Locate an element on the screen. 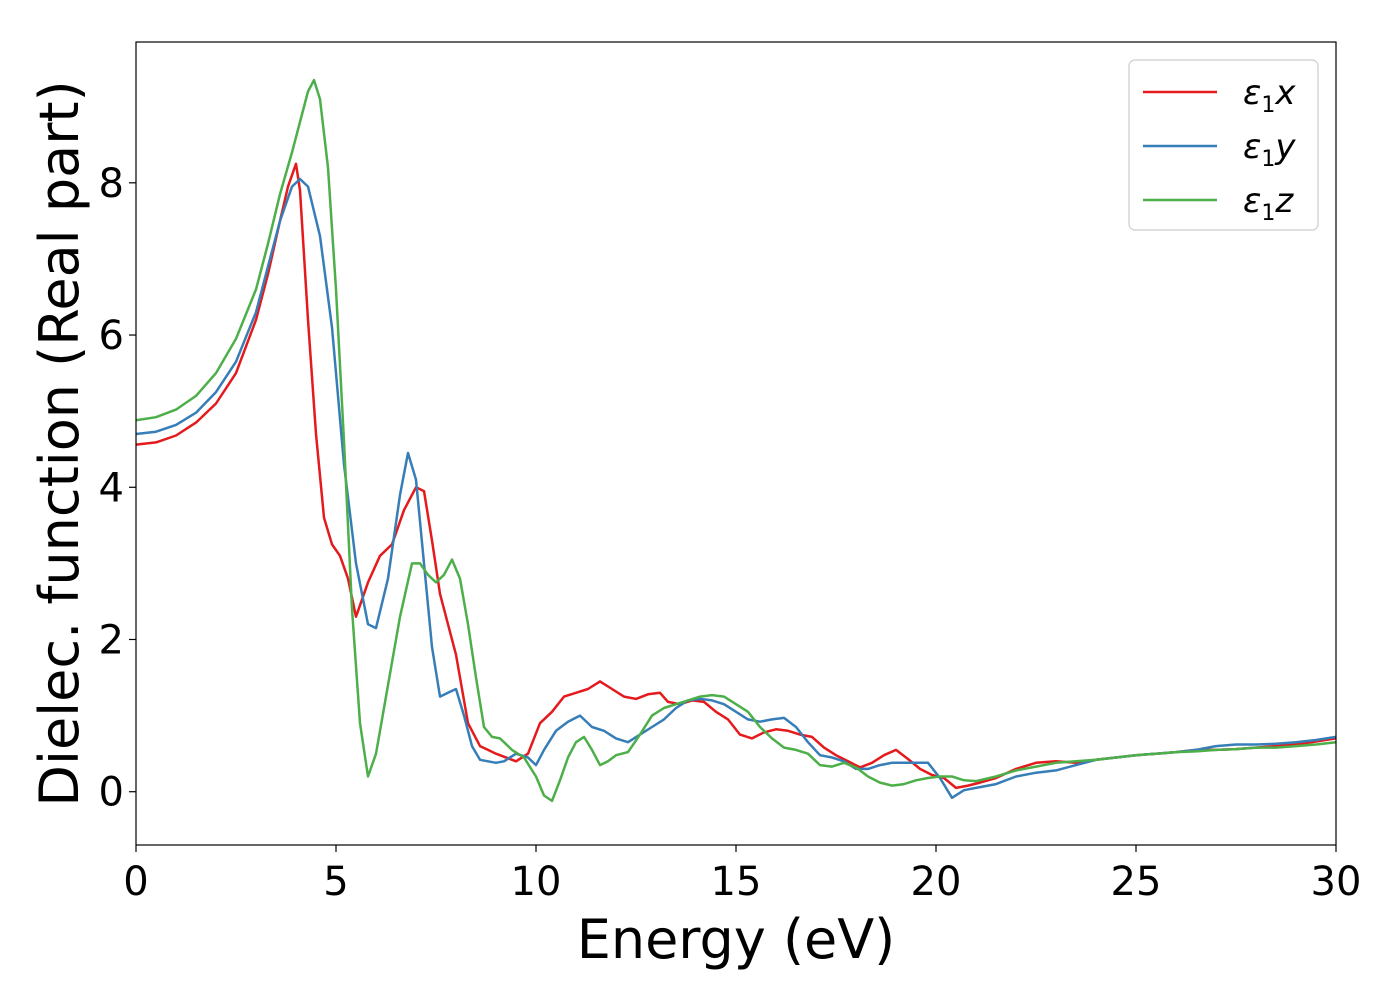  y-tick-label: 0 is located at coordinates (111, 793).